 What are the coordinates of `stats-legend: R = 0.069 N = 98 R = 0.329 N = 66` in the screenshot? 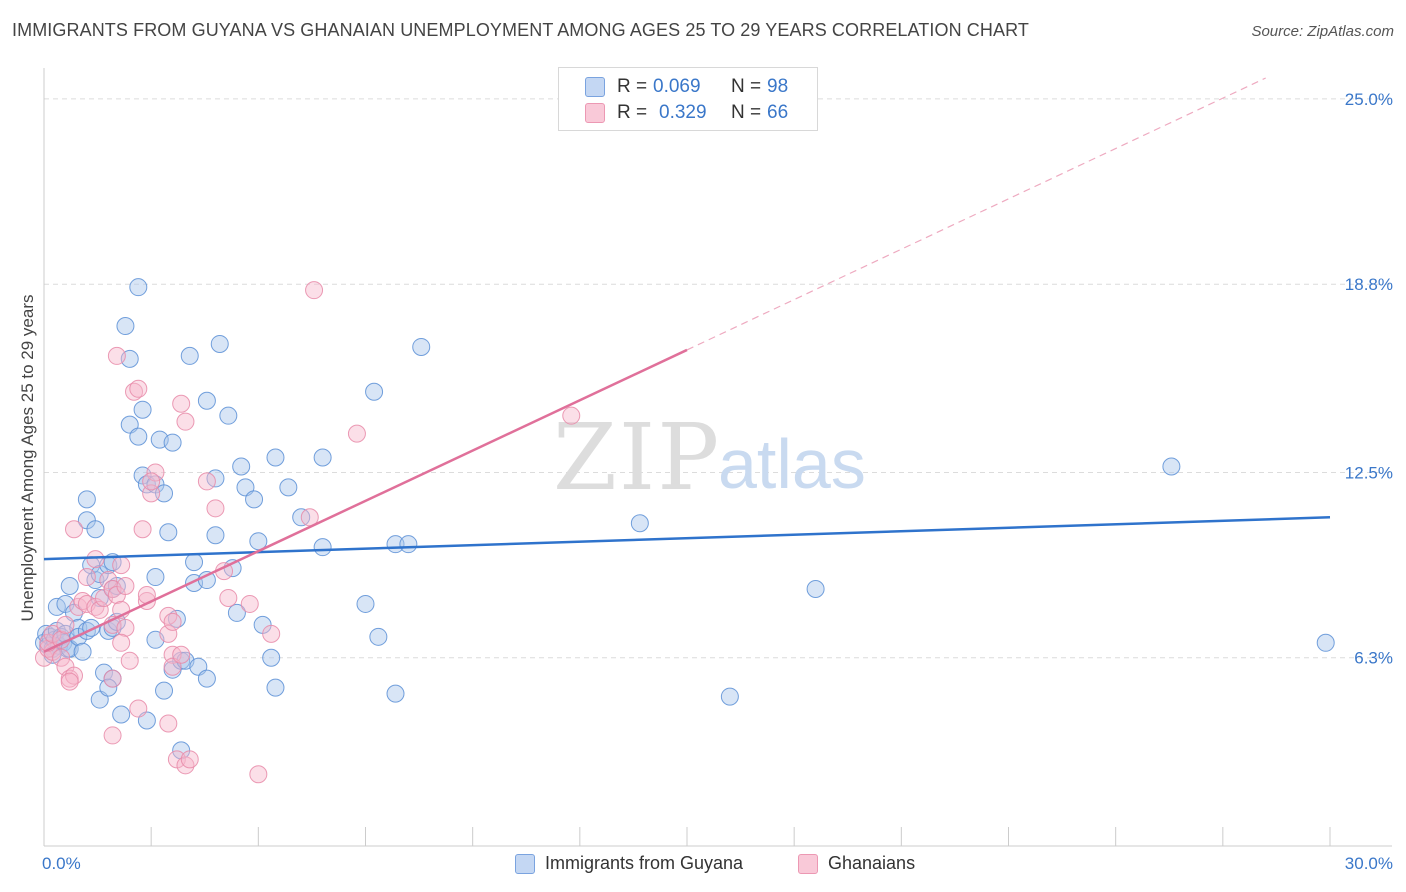 It's located at (688, 99).